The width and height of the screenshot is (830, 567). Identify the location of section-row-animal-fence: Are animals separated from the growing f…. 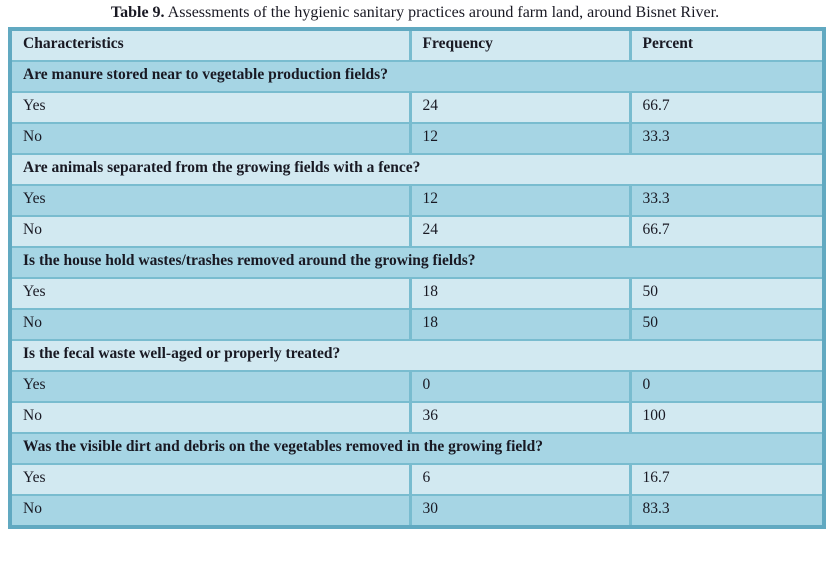
(417, 169).